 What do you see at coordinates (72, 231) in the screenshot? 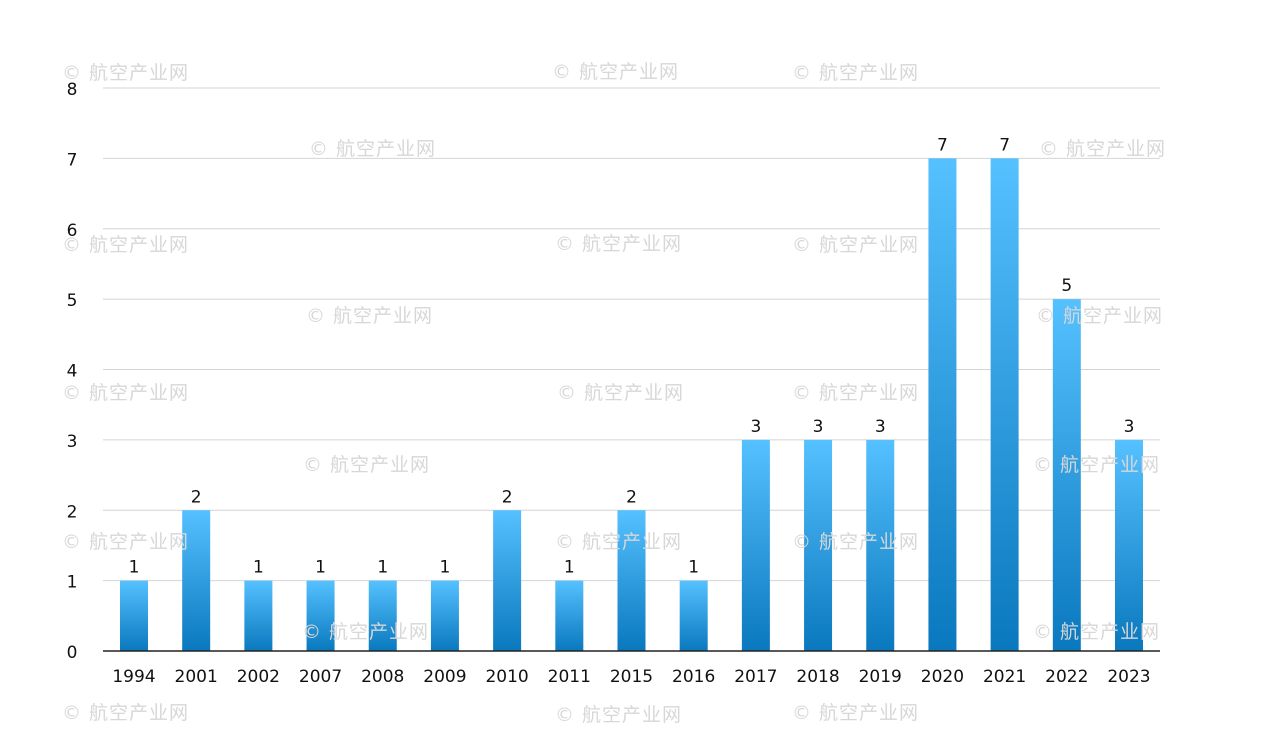
I see `y-tick-label: 6` at bounding box center [72, 231].